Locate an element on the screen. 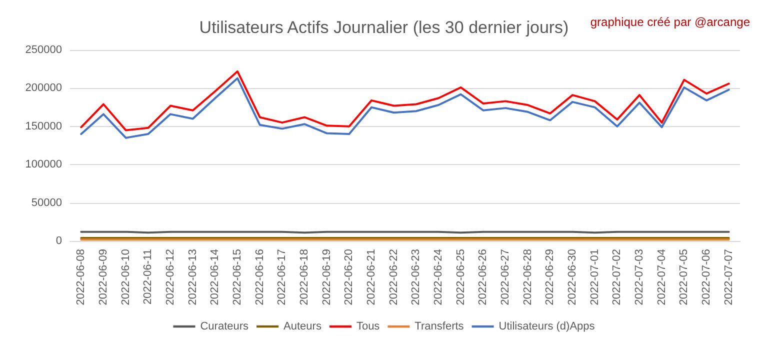 The width and height of the screenshot is (768, 349). x-tick-label: 2022-06-22 is located at coordinates (394, 277).